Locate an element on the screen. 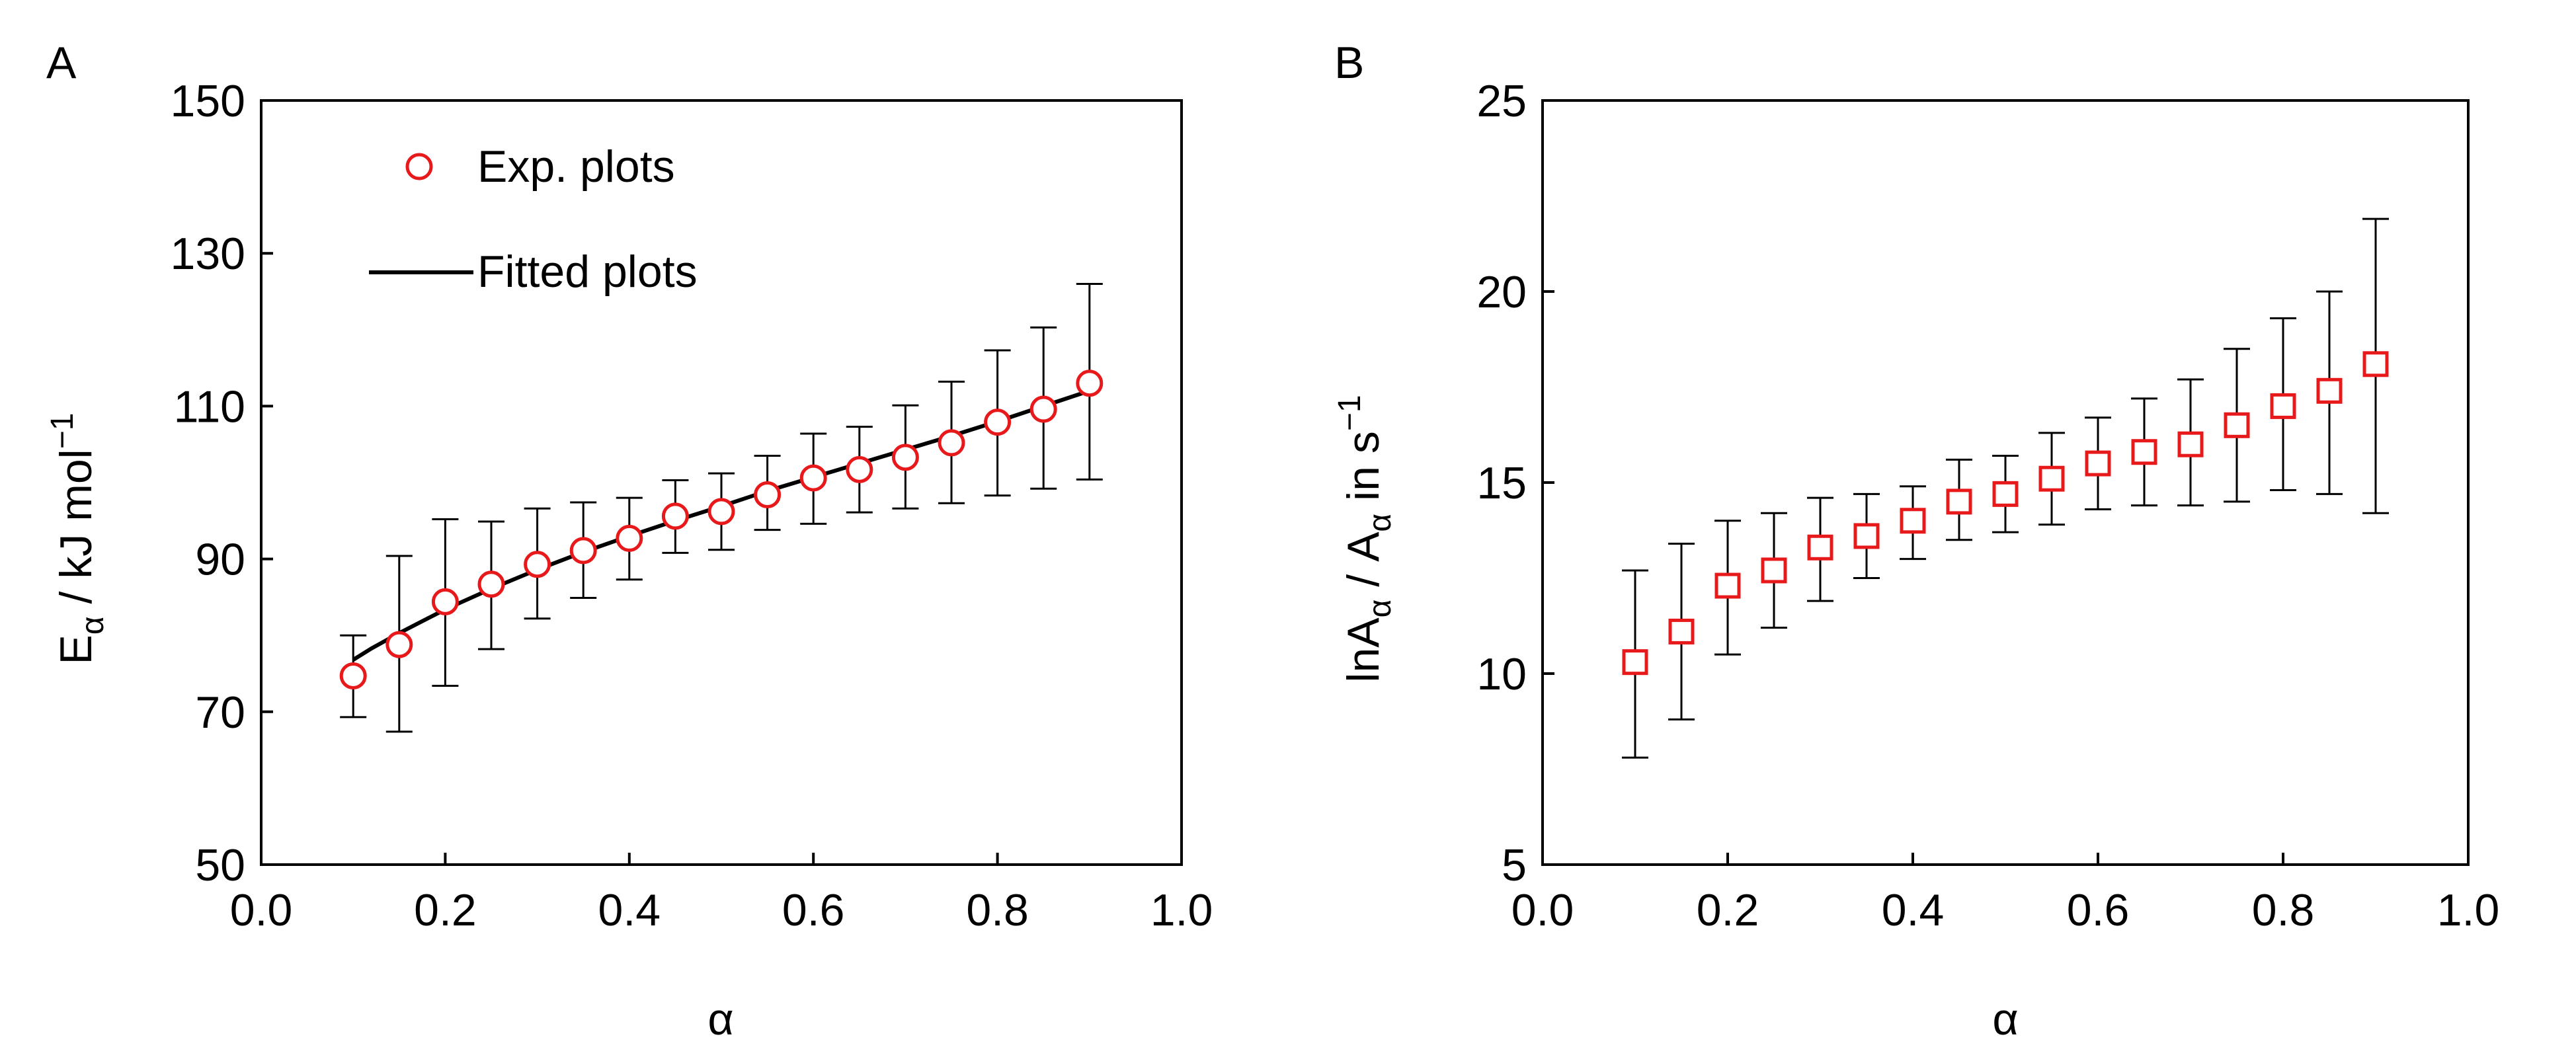 Image resolution: width=2576 pixels, height=1053 pixels. panel-b-x-tick-label: 0.2 is located at coordinates (1728, 910).